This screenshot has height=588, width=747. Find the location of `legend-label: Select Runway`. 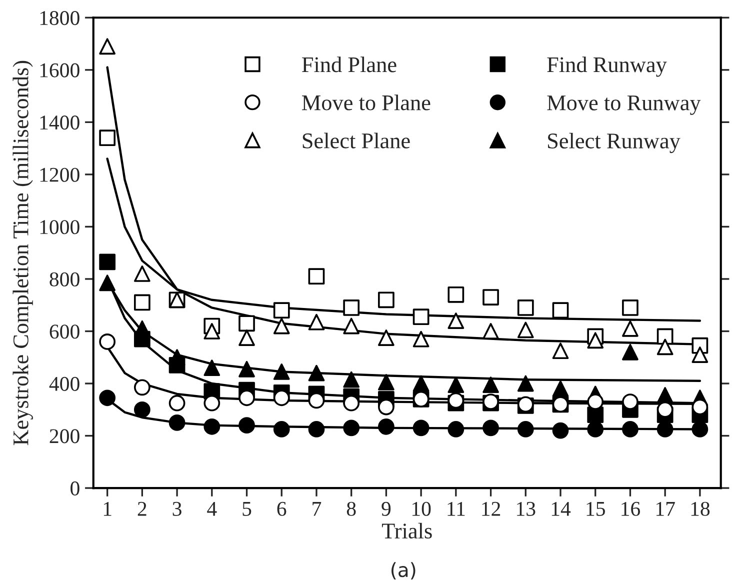

legend-label: Select Runway is located at coordinates (614, 143).